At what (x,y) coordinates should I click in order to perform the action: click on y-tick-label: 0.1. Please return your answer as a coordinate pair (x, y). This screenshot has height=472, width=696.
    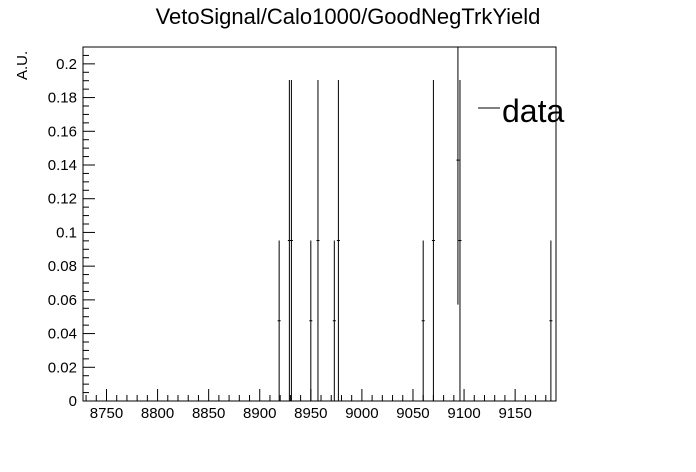
    Looking at the image, I should click on (66, 232).